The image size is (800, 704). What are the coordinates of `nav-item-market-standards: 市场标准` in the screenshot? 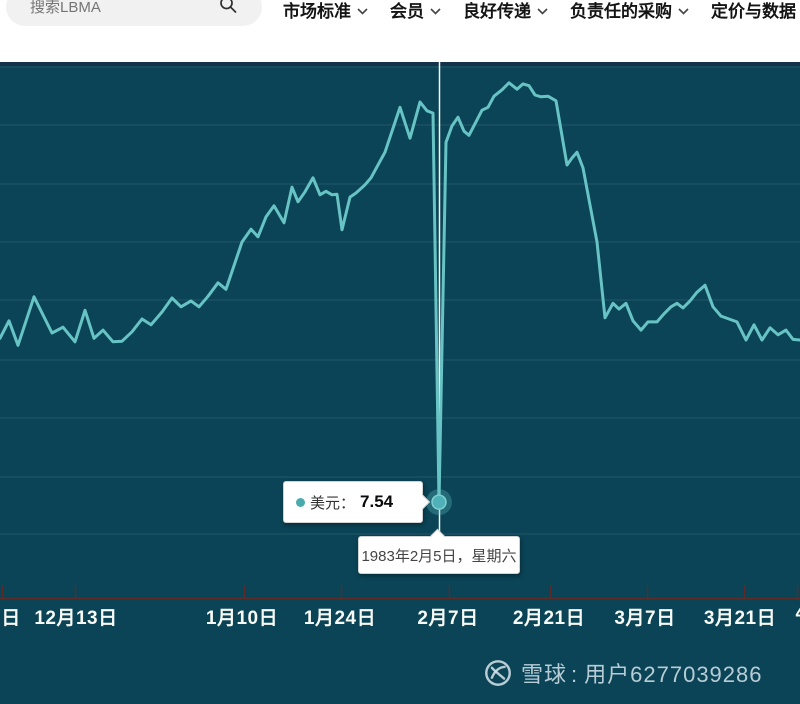 It's located at (325, 11).